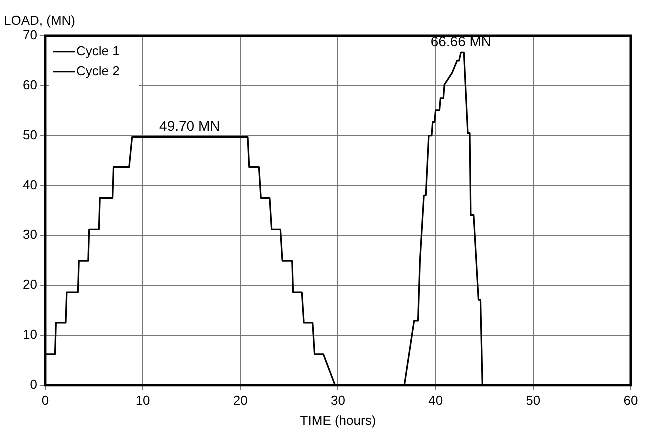 Image resolution: width=645 pixels, height=432 pixels. What do you see at coordinates (30, 84) in the screenshot?
I see `y-tick-label: 60` at bounding box center [30, 84].